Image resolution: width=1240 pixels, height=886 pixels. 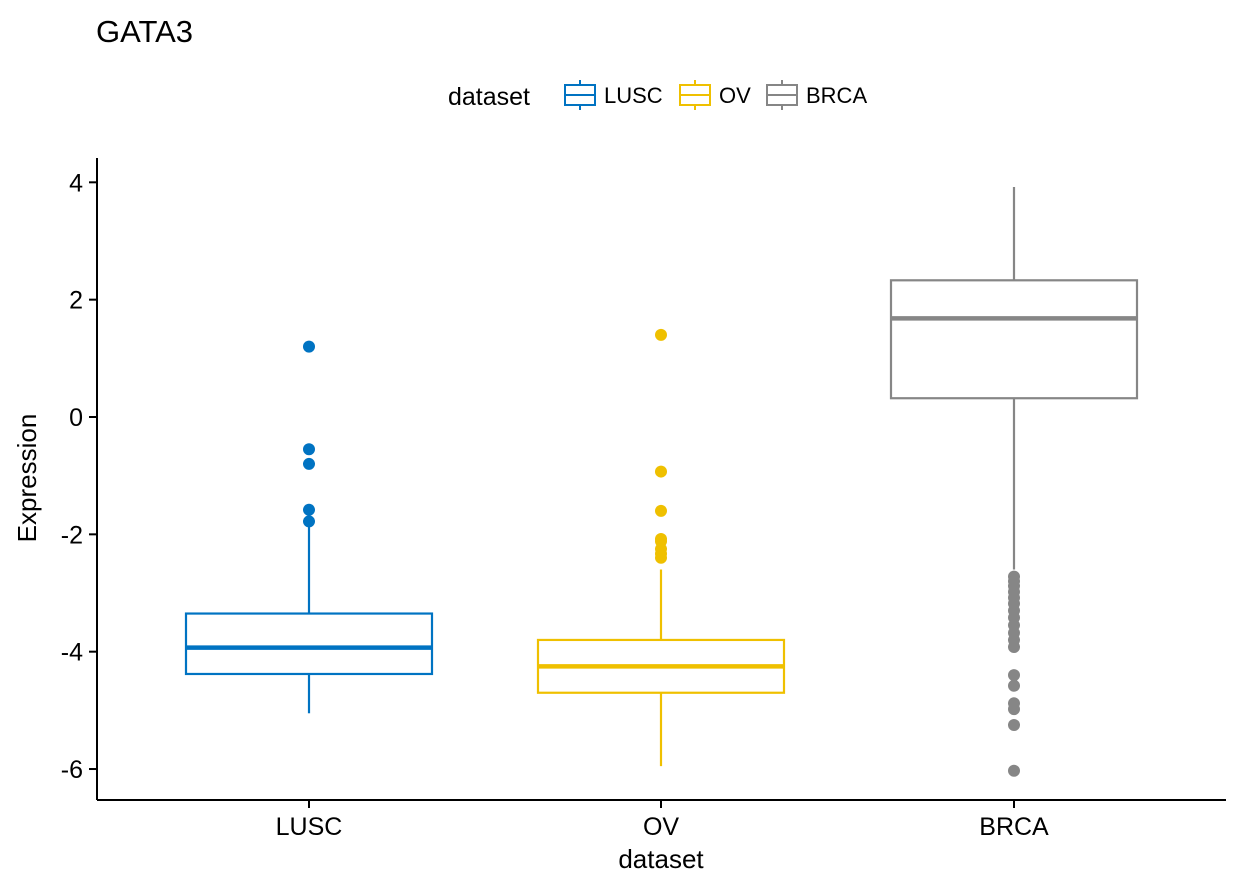 What do you see at coordinates (1014, 482) in the screenshot?
I see `box-group-brca` at bounding box center [1014, 482].